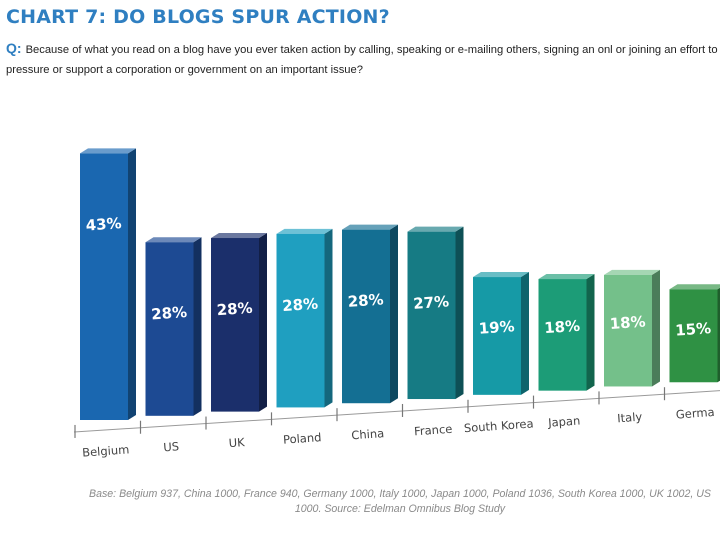 The width and height of the screenshot is (720, 540). Describe the element at coordinates (632, 272) in the screenshot. I see `bar-top-italy` at that location.